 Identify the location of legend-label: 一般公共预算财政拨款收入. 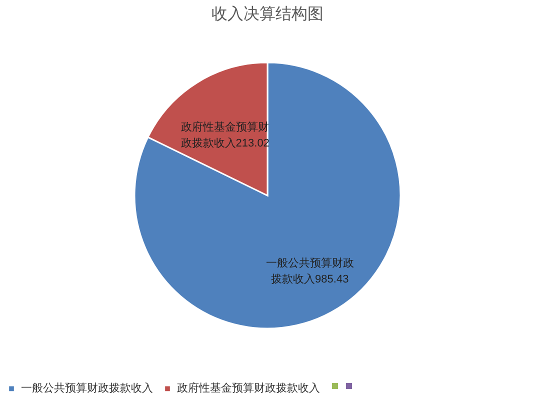
(87, 388).